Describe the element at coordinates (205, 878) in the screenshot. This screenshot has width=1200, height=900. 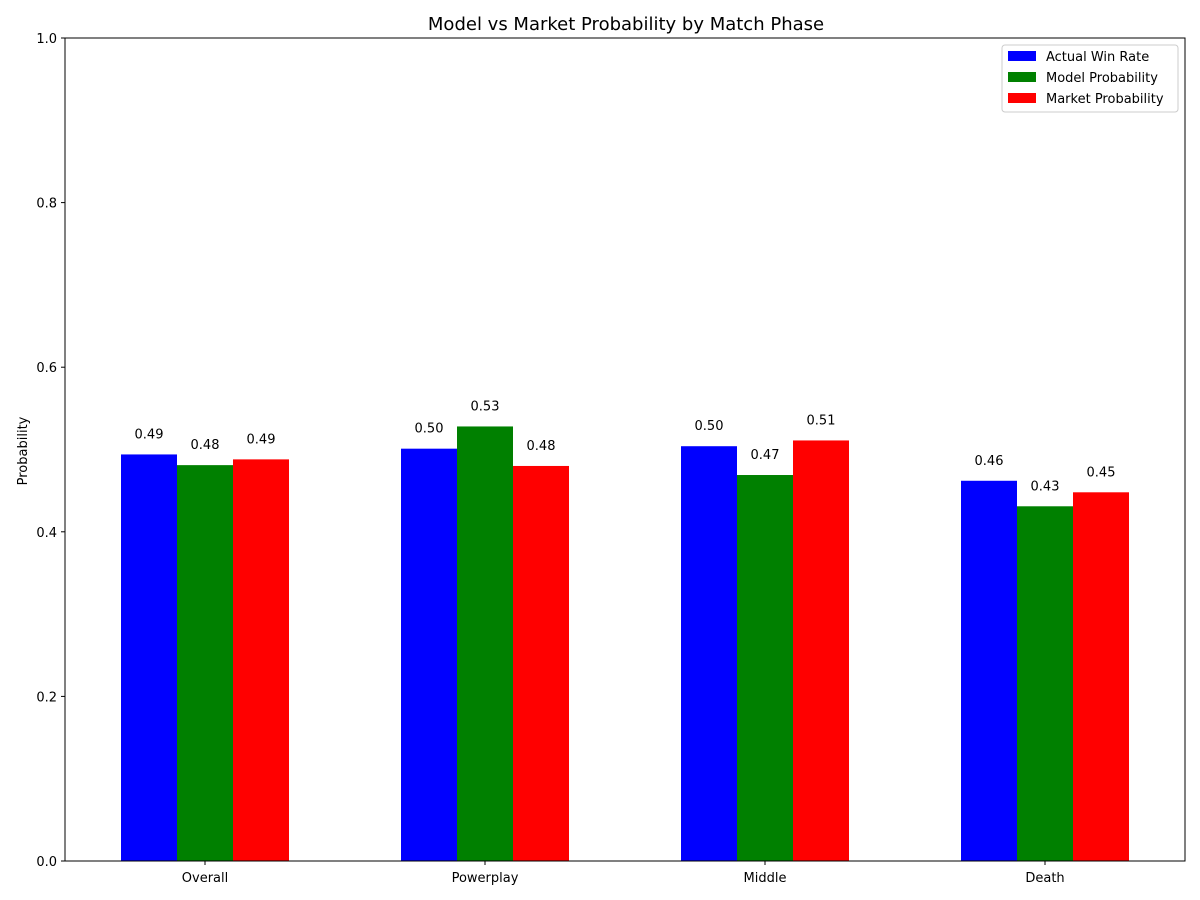
I see `x-tick-label: Overall` at that location.